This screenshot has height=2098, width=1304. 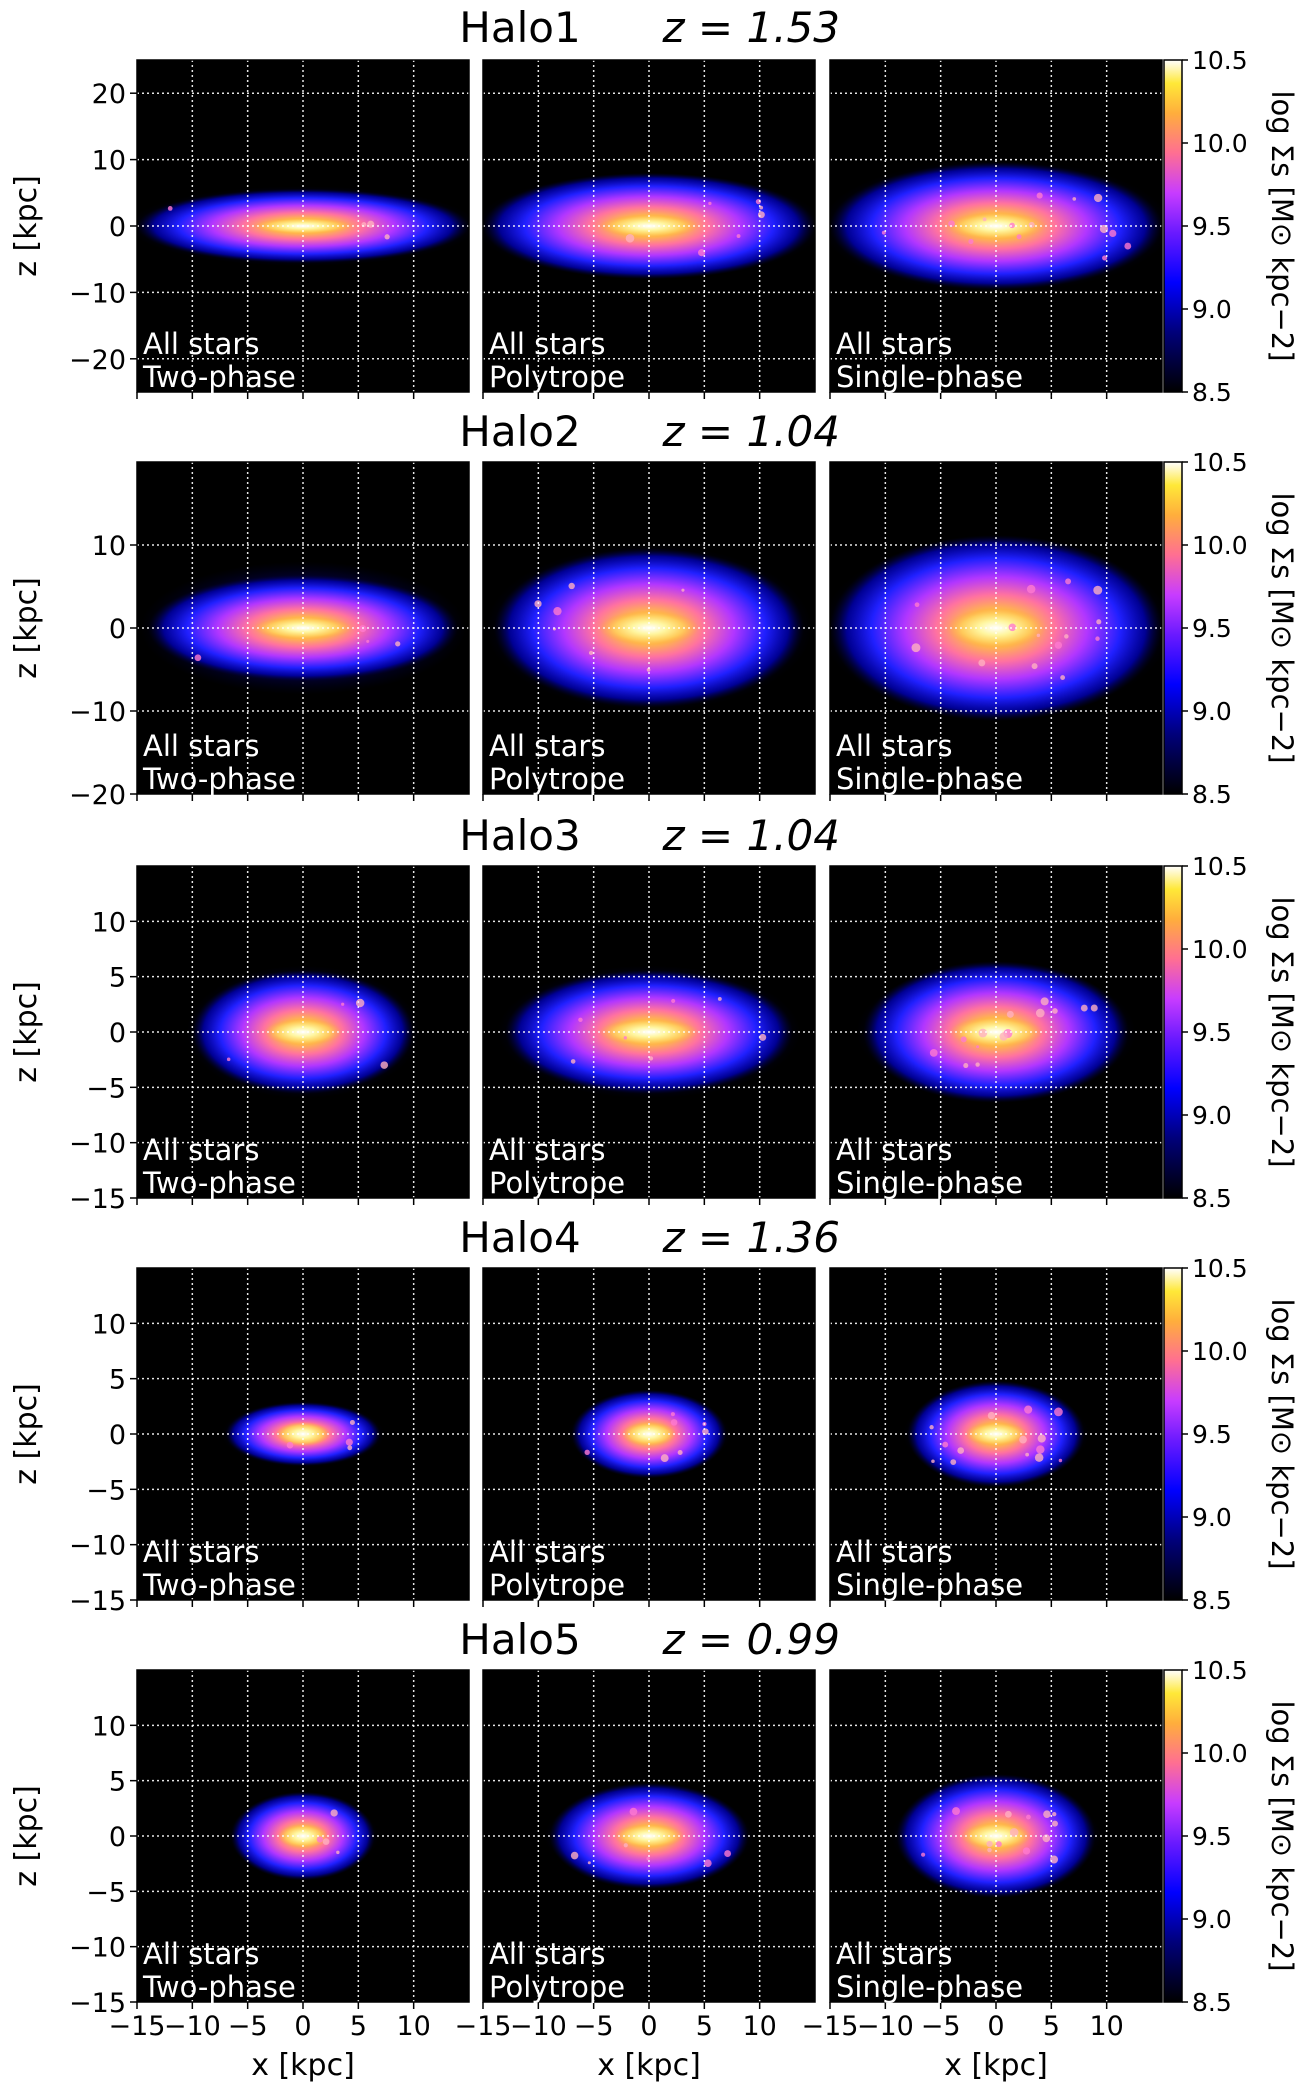 What do you see at coordinates (1282, 1031) in the screenshot?
I see `colorbar-label: log Σs [M⊙ kpc−2]` at bounding box center [1282, 1031].